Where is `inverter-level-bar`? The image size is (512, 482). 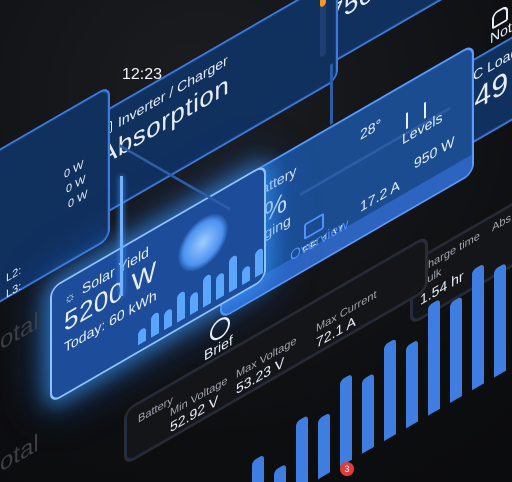 inverter-level-bar is located at coordinates (323, 29).